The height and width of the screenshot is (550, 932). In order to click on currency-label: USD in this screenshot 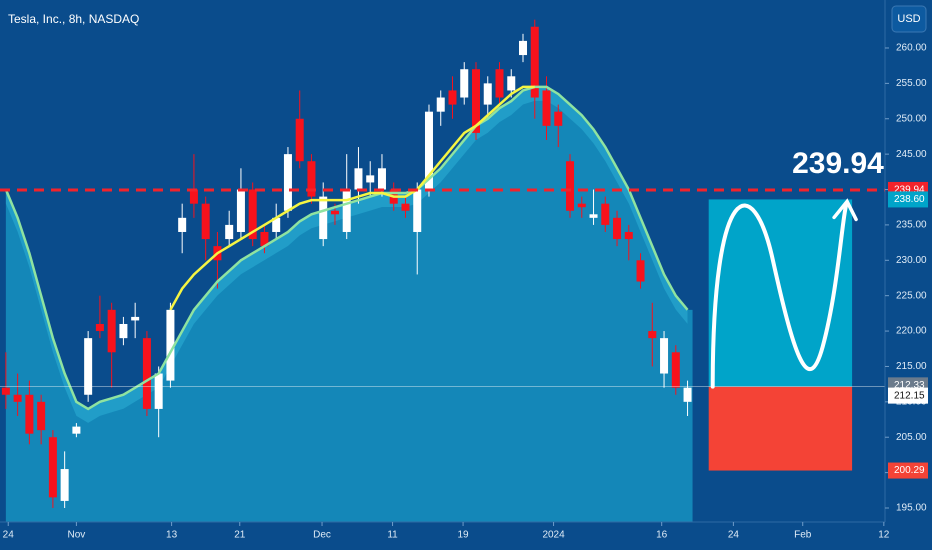, I will do `click(908, 19)`.